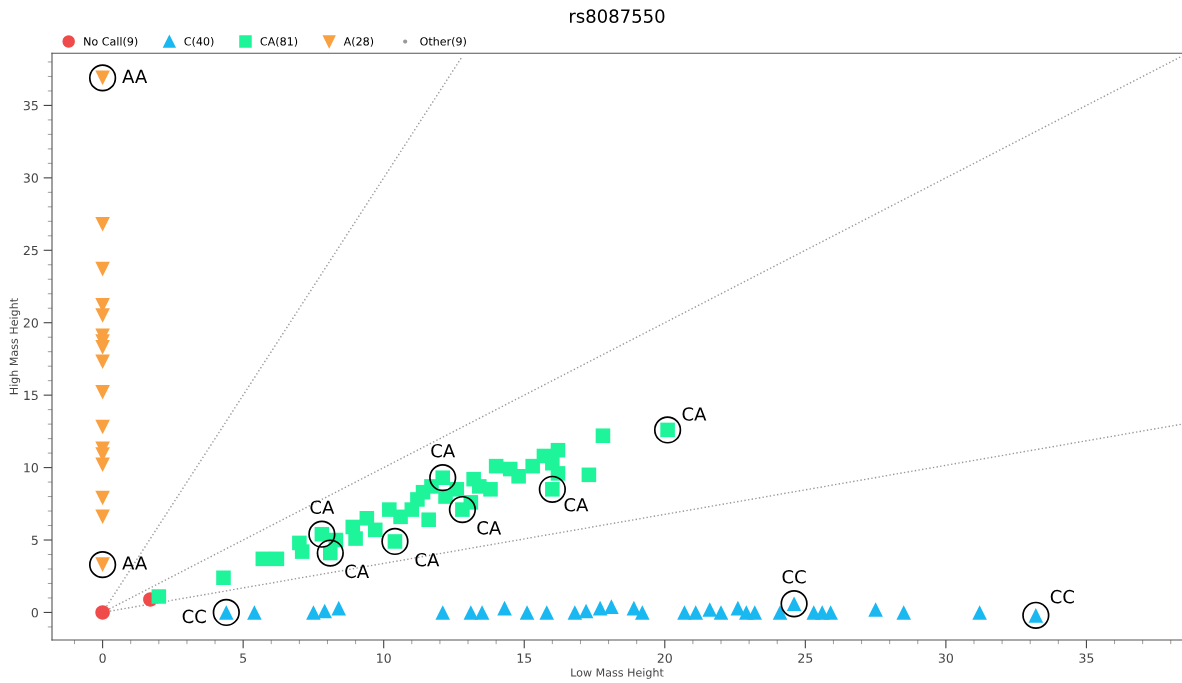 The image size is (1182, 683). What do you see at coordinates (617, 673) in the screenshot?
I see `x-axis-title: Low Mass Height` at bounding box center [617, 673].